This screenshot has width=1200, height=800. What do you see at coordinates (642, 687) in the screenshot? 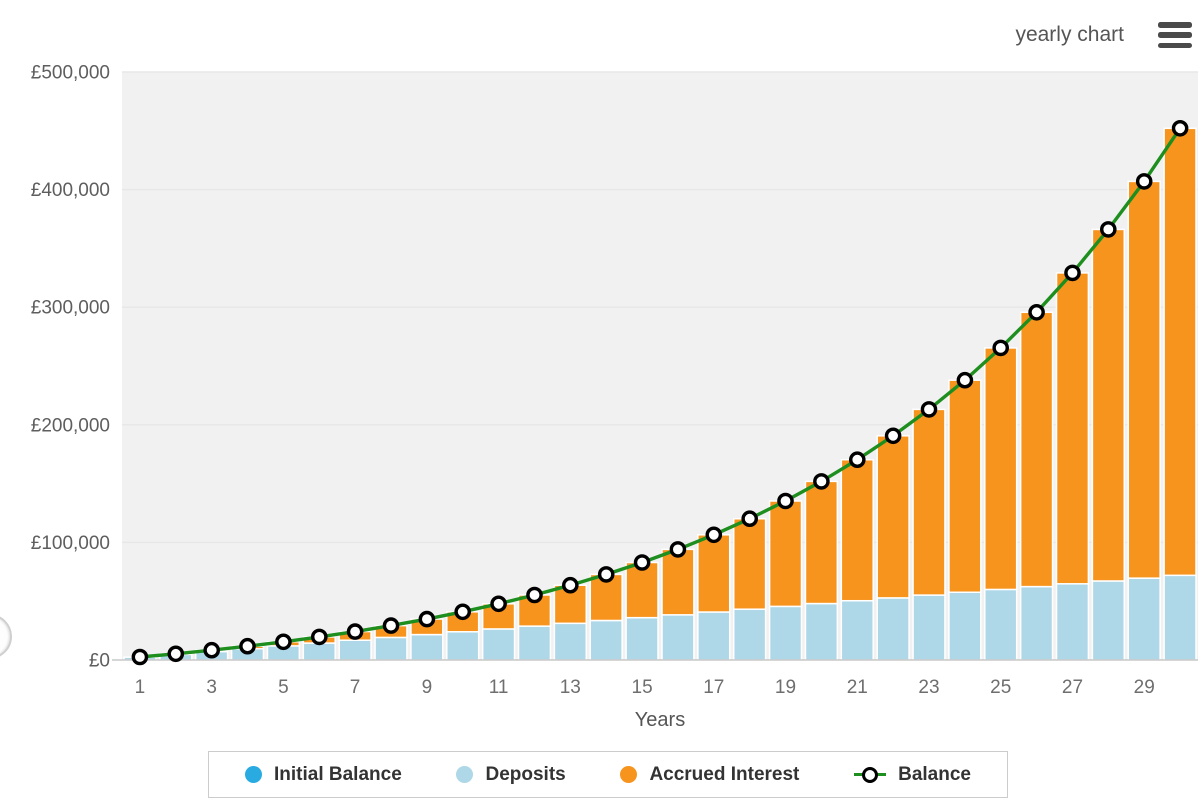
I see `x-tick-label: 15` at bounding box center [642, 687].